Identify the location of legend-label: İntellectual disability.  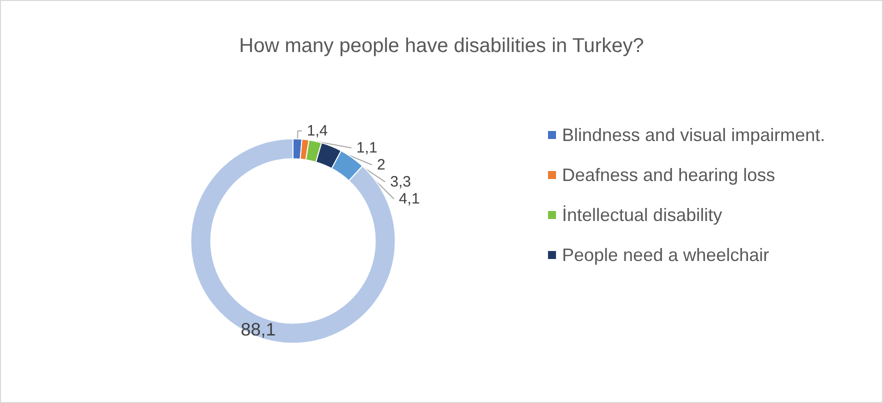
(642, 215).